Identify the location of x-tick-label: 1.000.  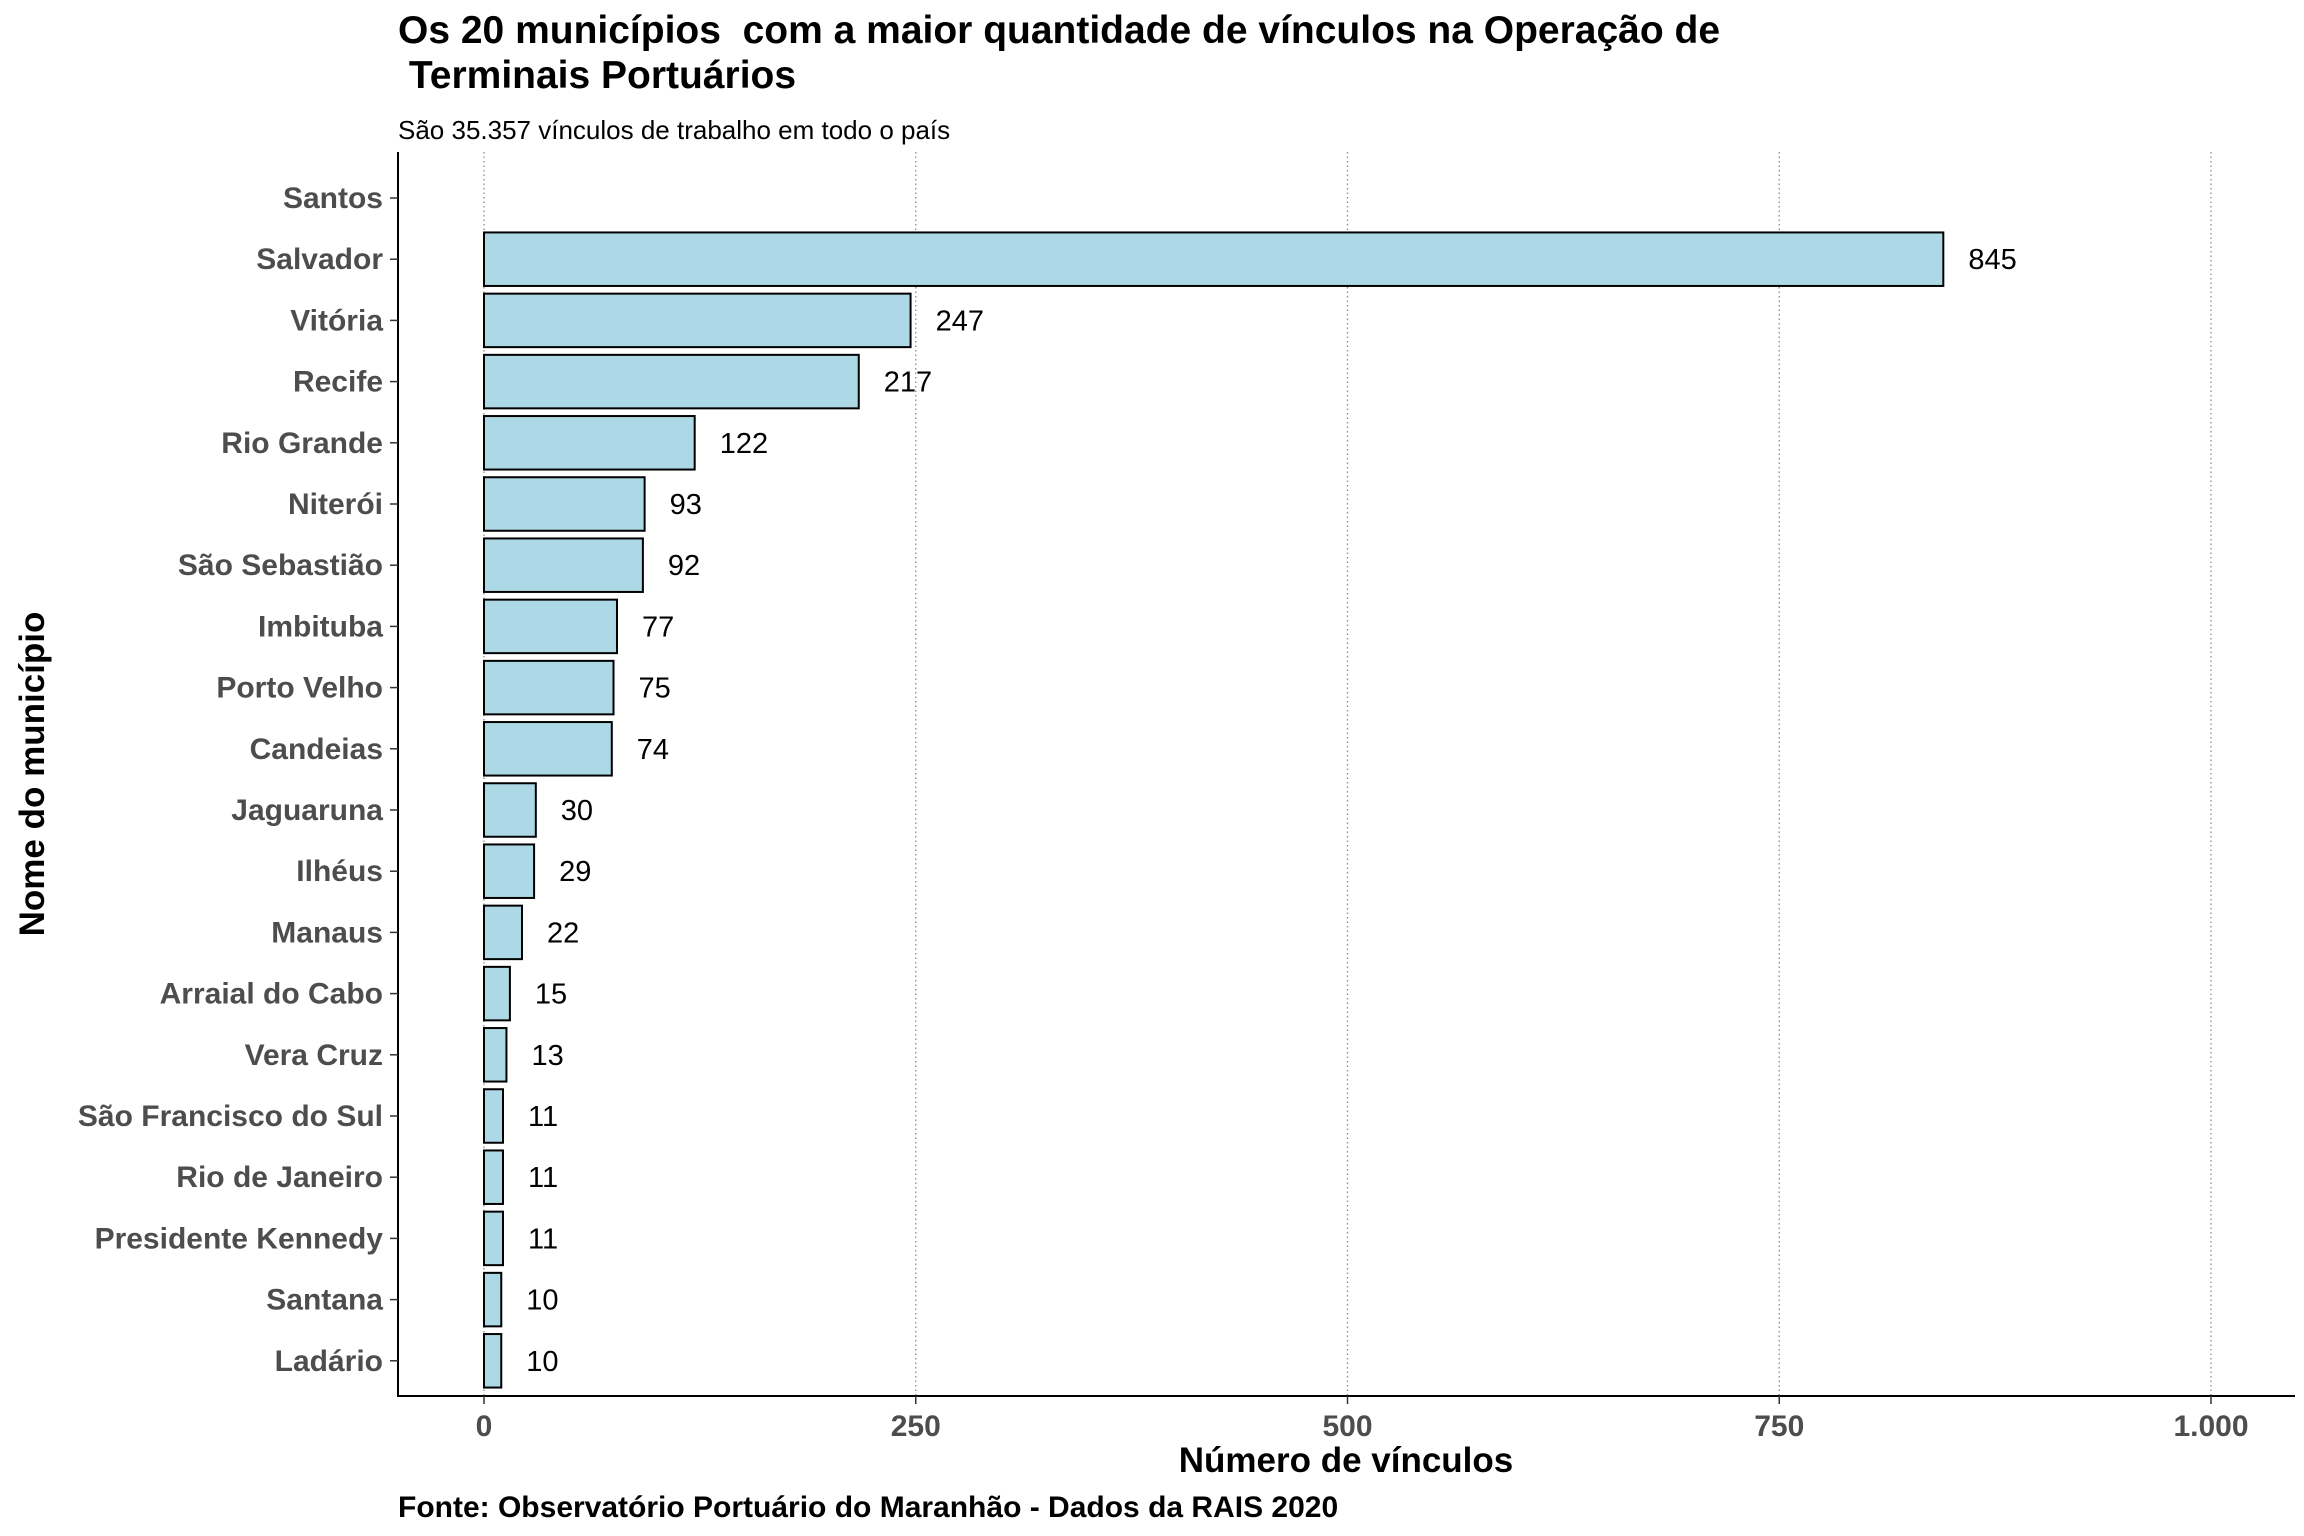
(2210, 1426).